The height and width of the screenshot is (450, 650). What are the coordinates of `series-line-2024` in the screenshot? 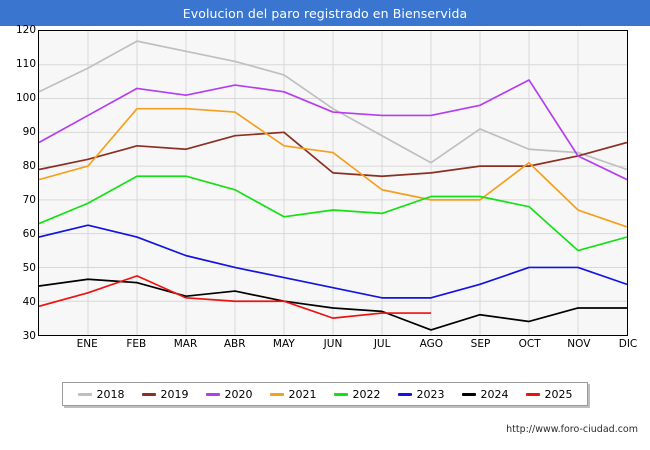 It's located at (333, 304).